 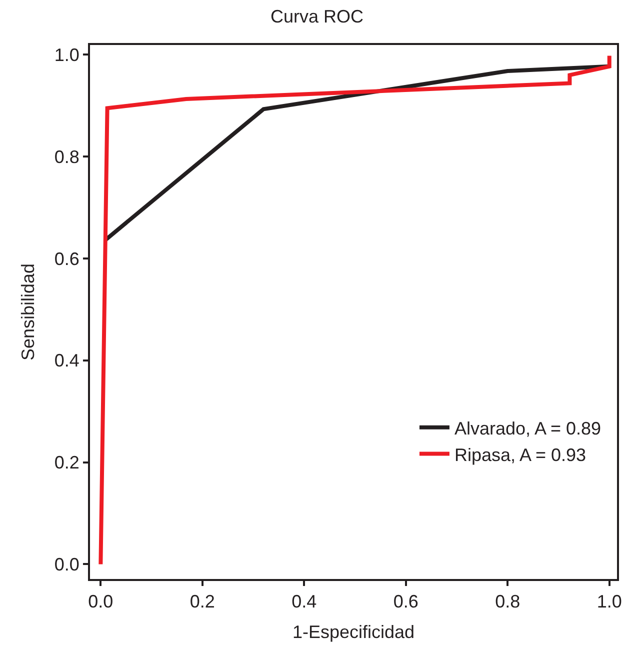 What do you see at coordinates (609, 602) in the screenshot?
I see `x-tick-label: 1.0` at bounding box center [609, 602].